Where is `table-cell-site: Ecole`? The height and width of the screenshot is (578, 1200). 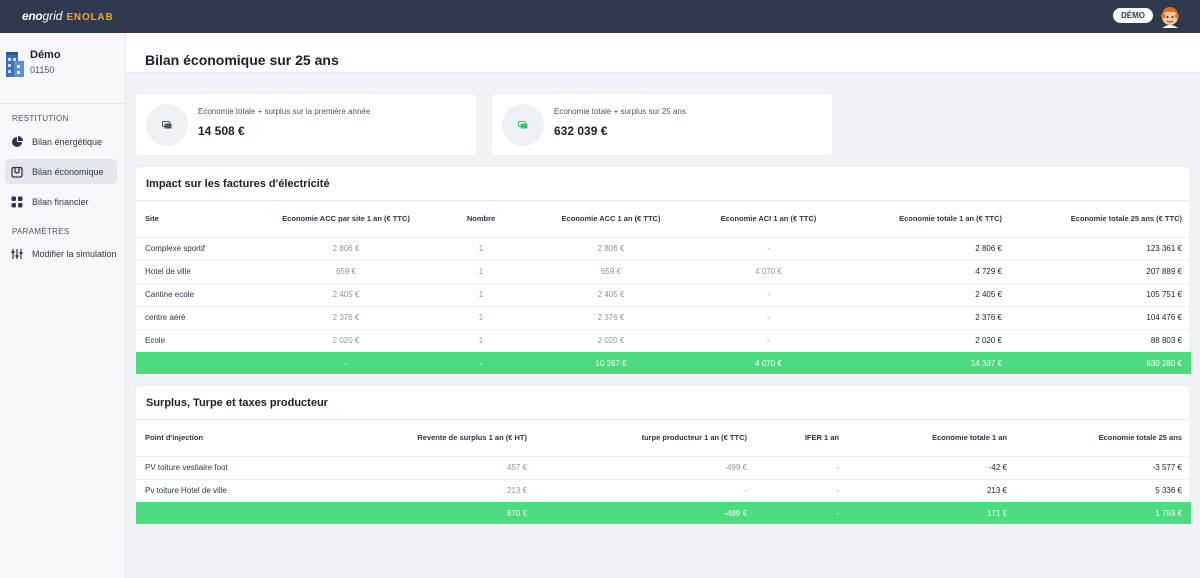
table-cell-site: Ecole is located at coordinates (201, 340).